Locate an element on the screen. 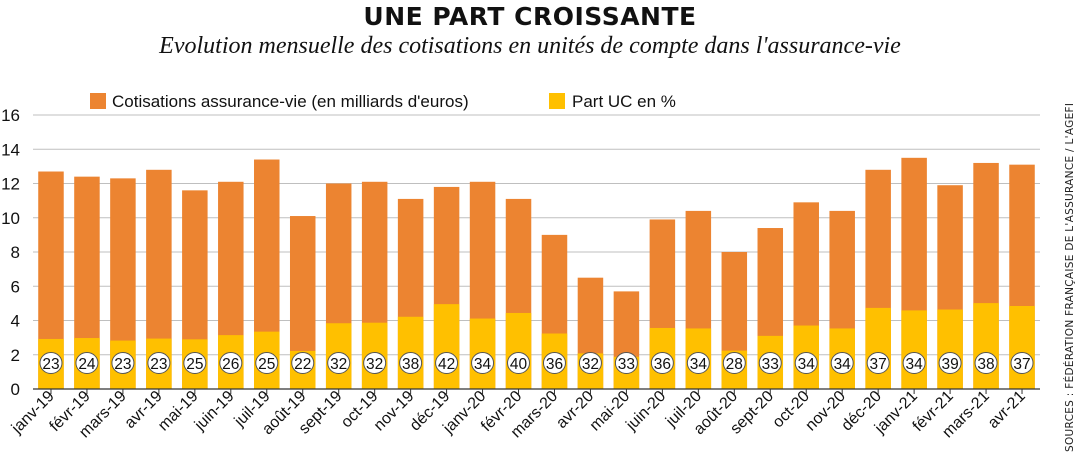 This screenshot has width=1089, height=458. uc-label: 26 is located at coordinates (230, 364).